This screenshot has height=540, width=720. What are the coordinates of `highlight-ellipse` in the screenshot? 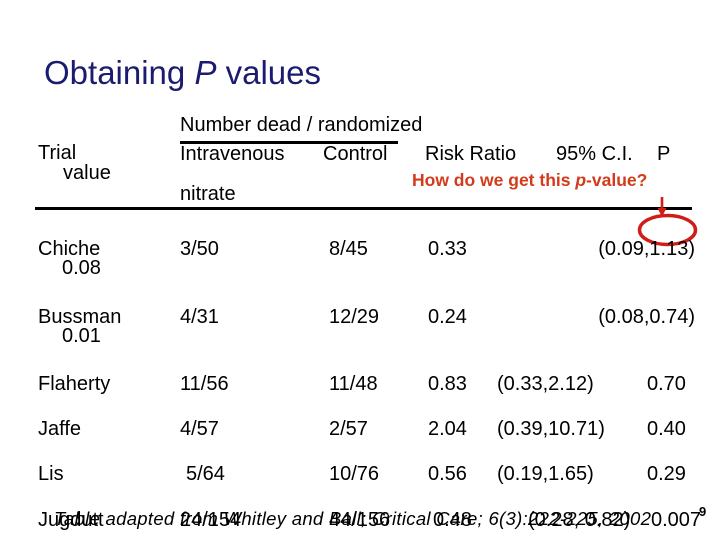 It's located at (667, 230).